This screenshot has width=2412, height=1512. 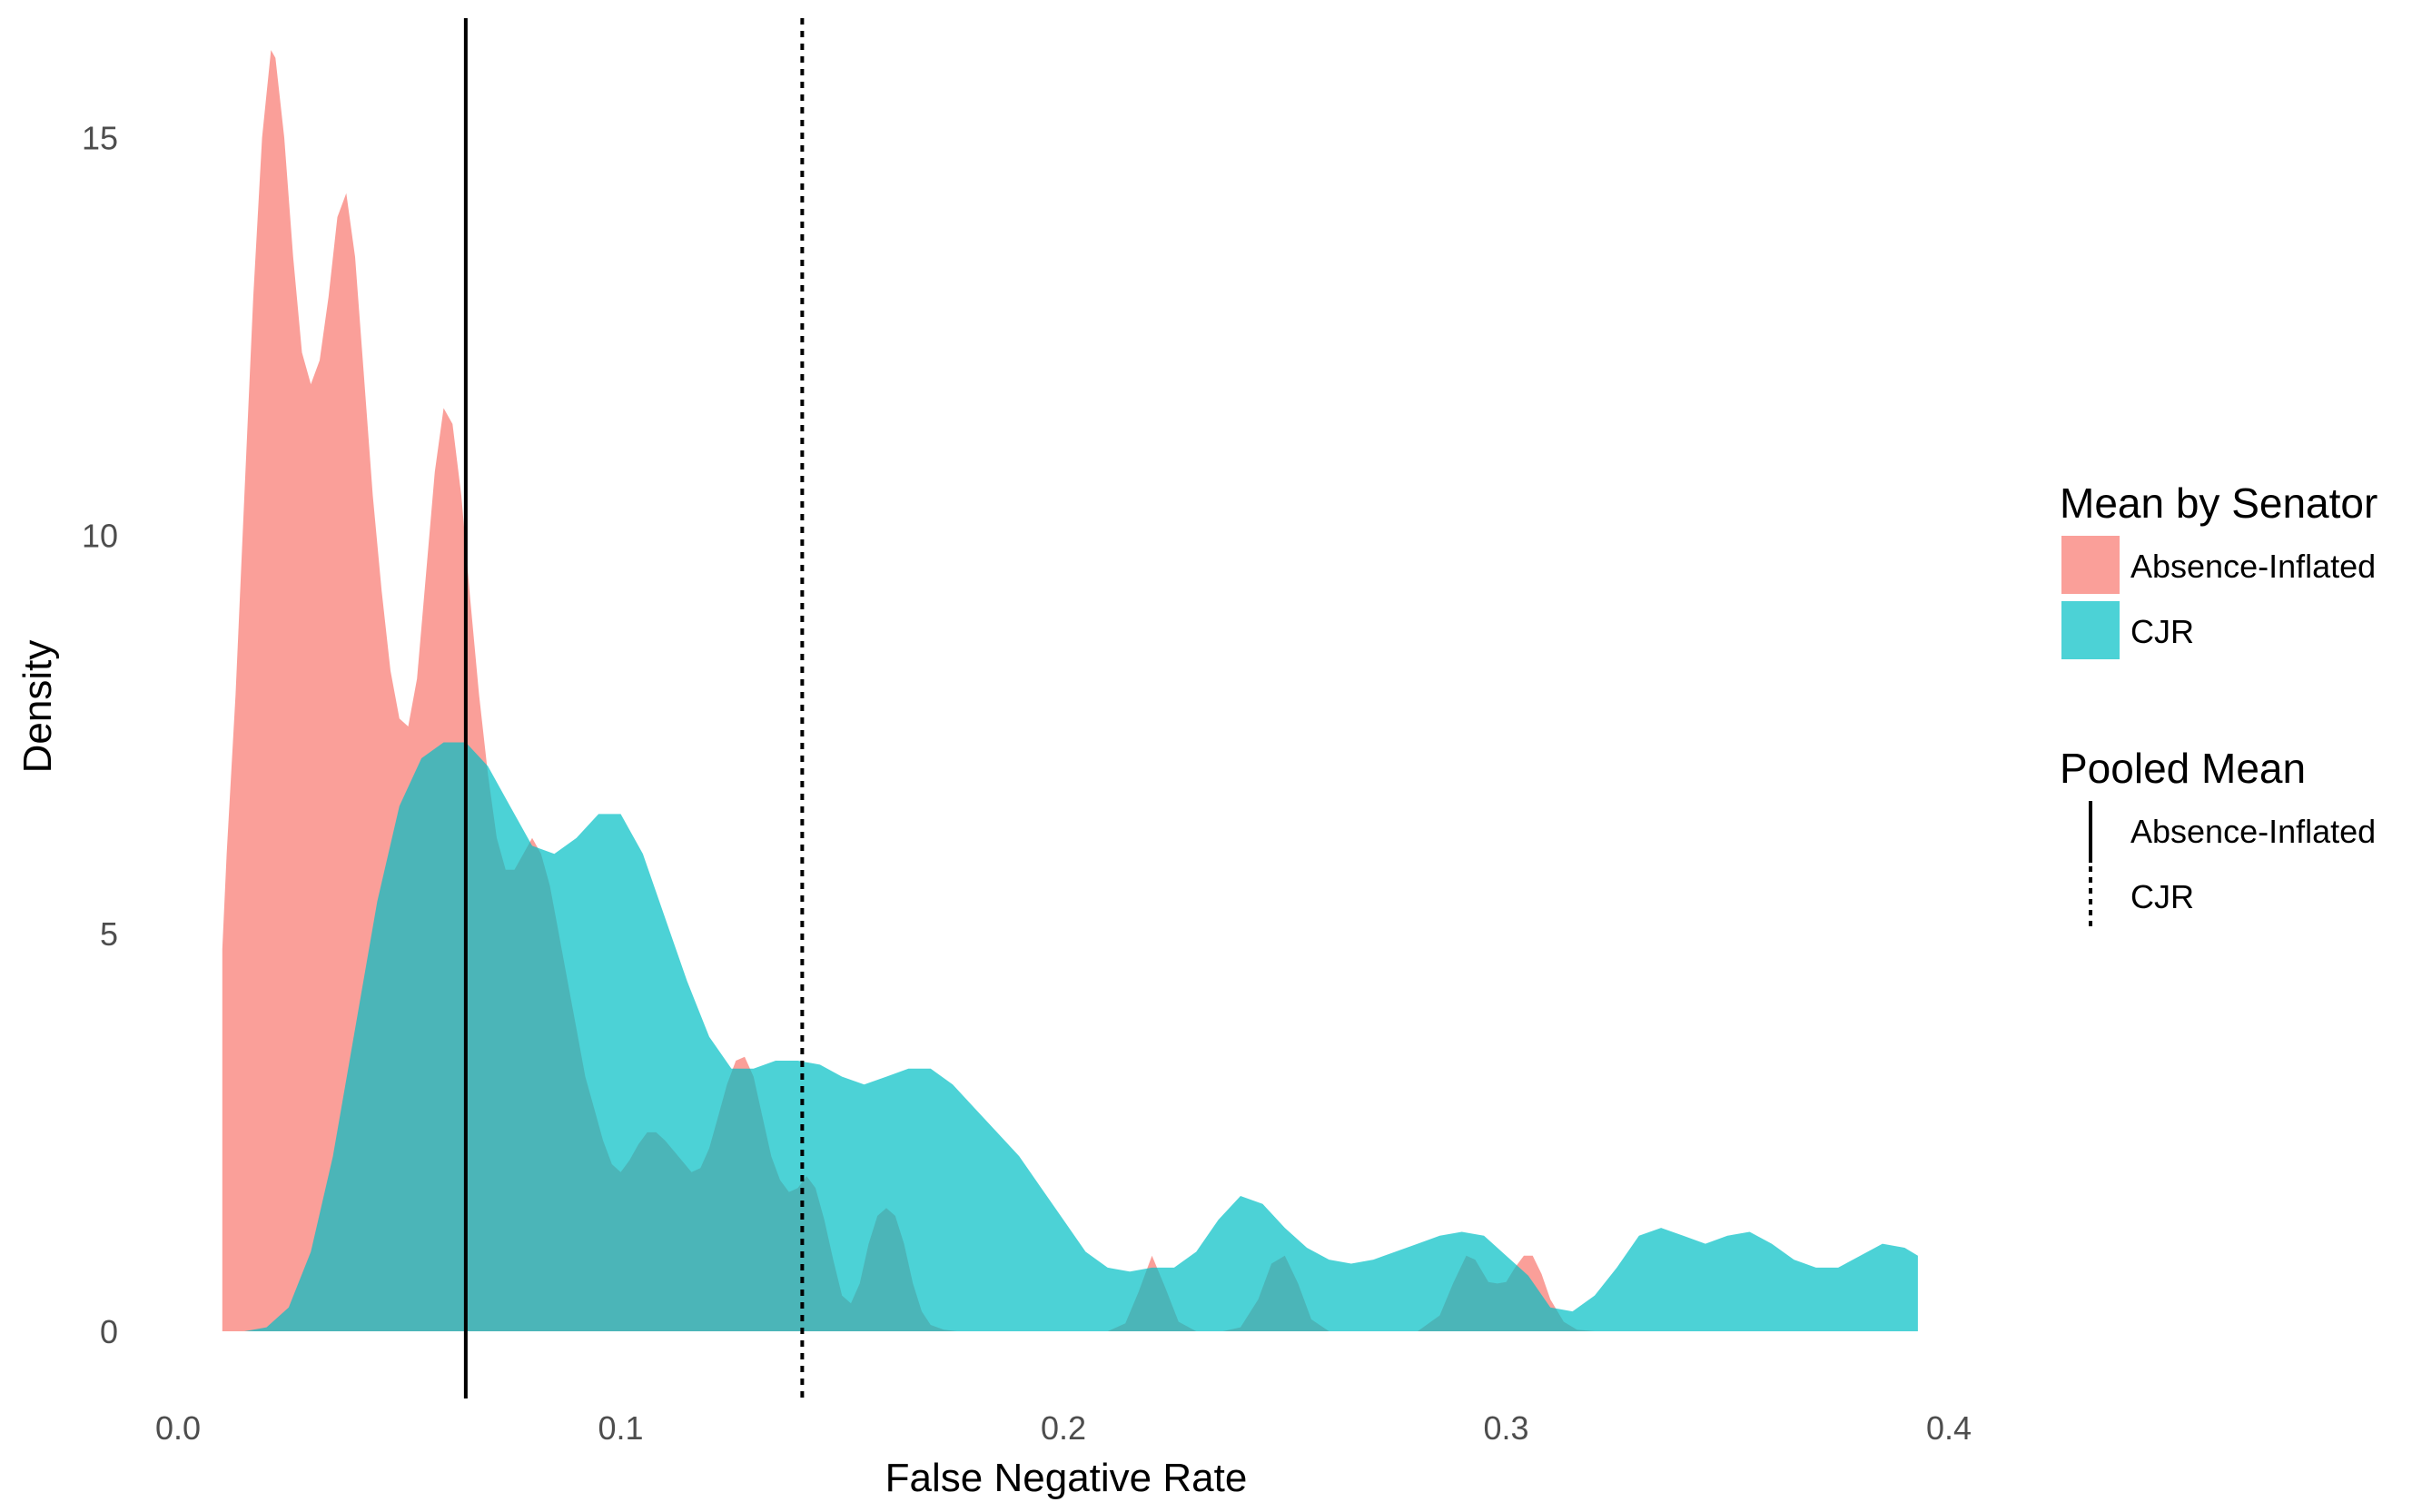 I want to click on x-tick-label: 0.1, so click(x=621, y=1428).